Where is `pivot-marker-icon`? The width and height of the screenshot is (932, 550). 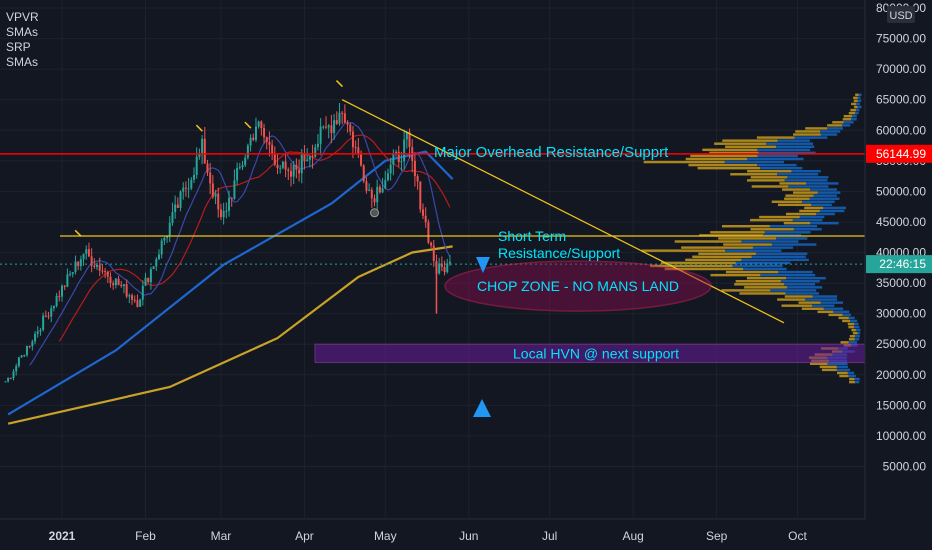 pivot-marker-icon is located at coordinates (339, 84).